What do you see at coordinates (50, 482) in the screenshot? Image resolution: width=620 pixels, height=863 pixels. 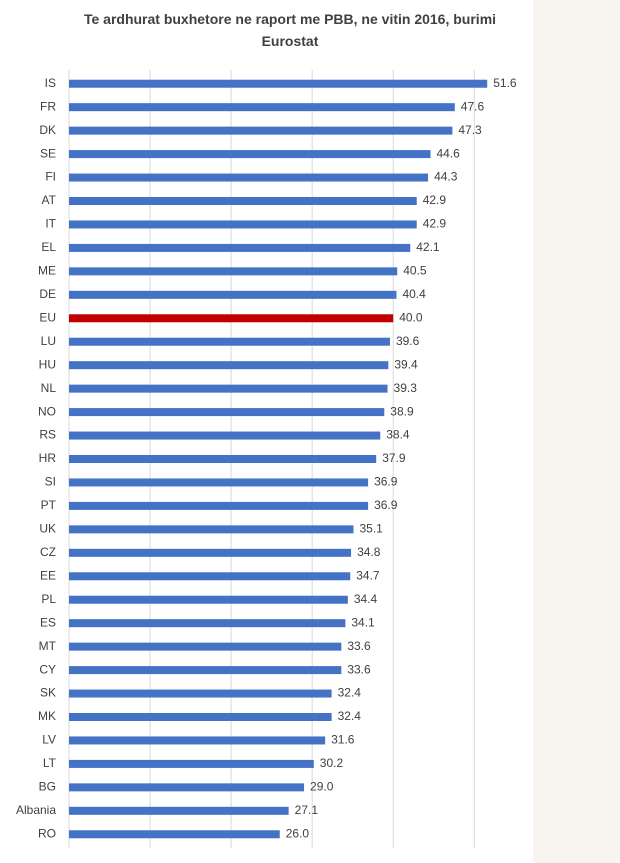 I see `category-label: SI` at bounding box center [50, 482].